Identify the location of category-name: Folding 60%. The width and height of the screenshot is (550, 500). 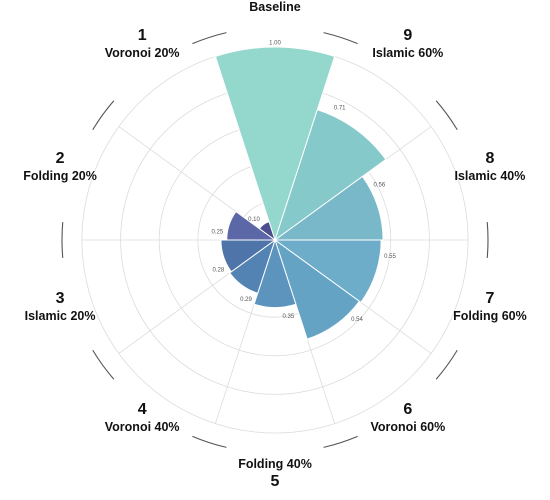
(490, 316).